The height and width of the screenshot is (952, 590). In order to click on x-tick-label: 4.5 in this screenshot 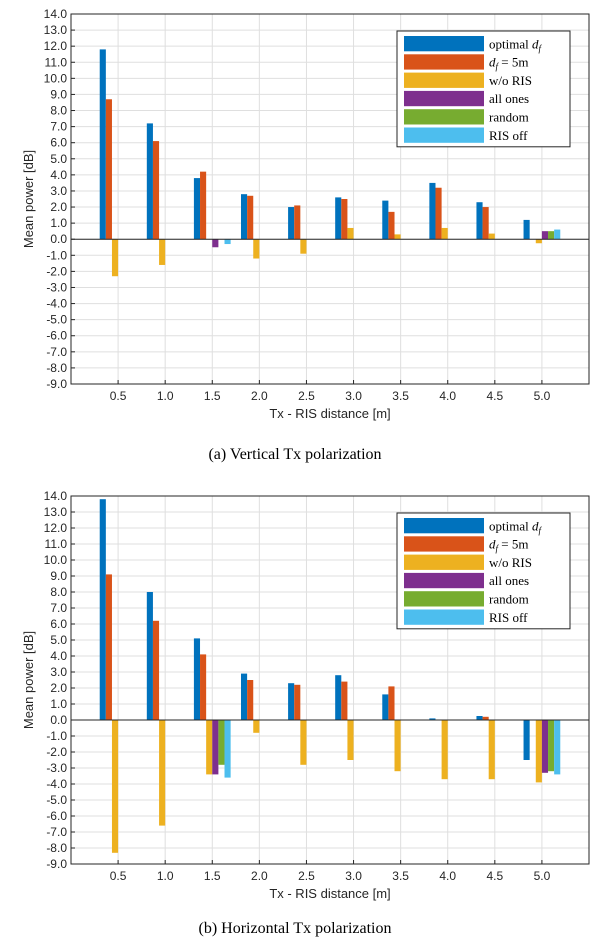, I will do `click(494, 396)`.